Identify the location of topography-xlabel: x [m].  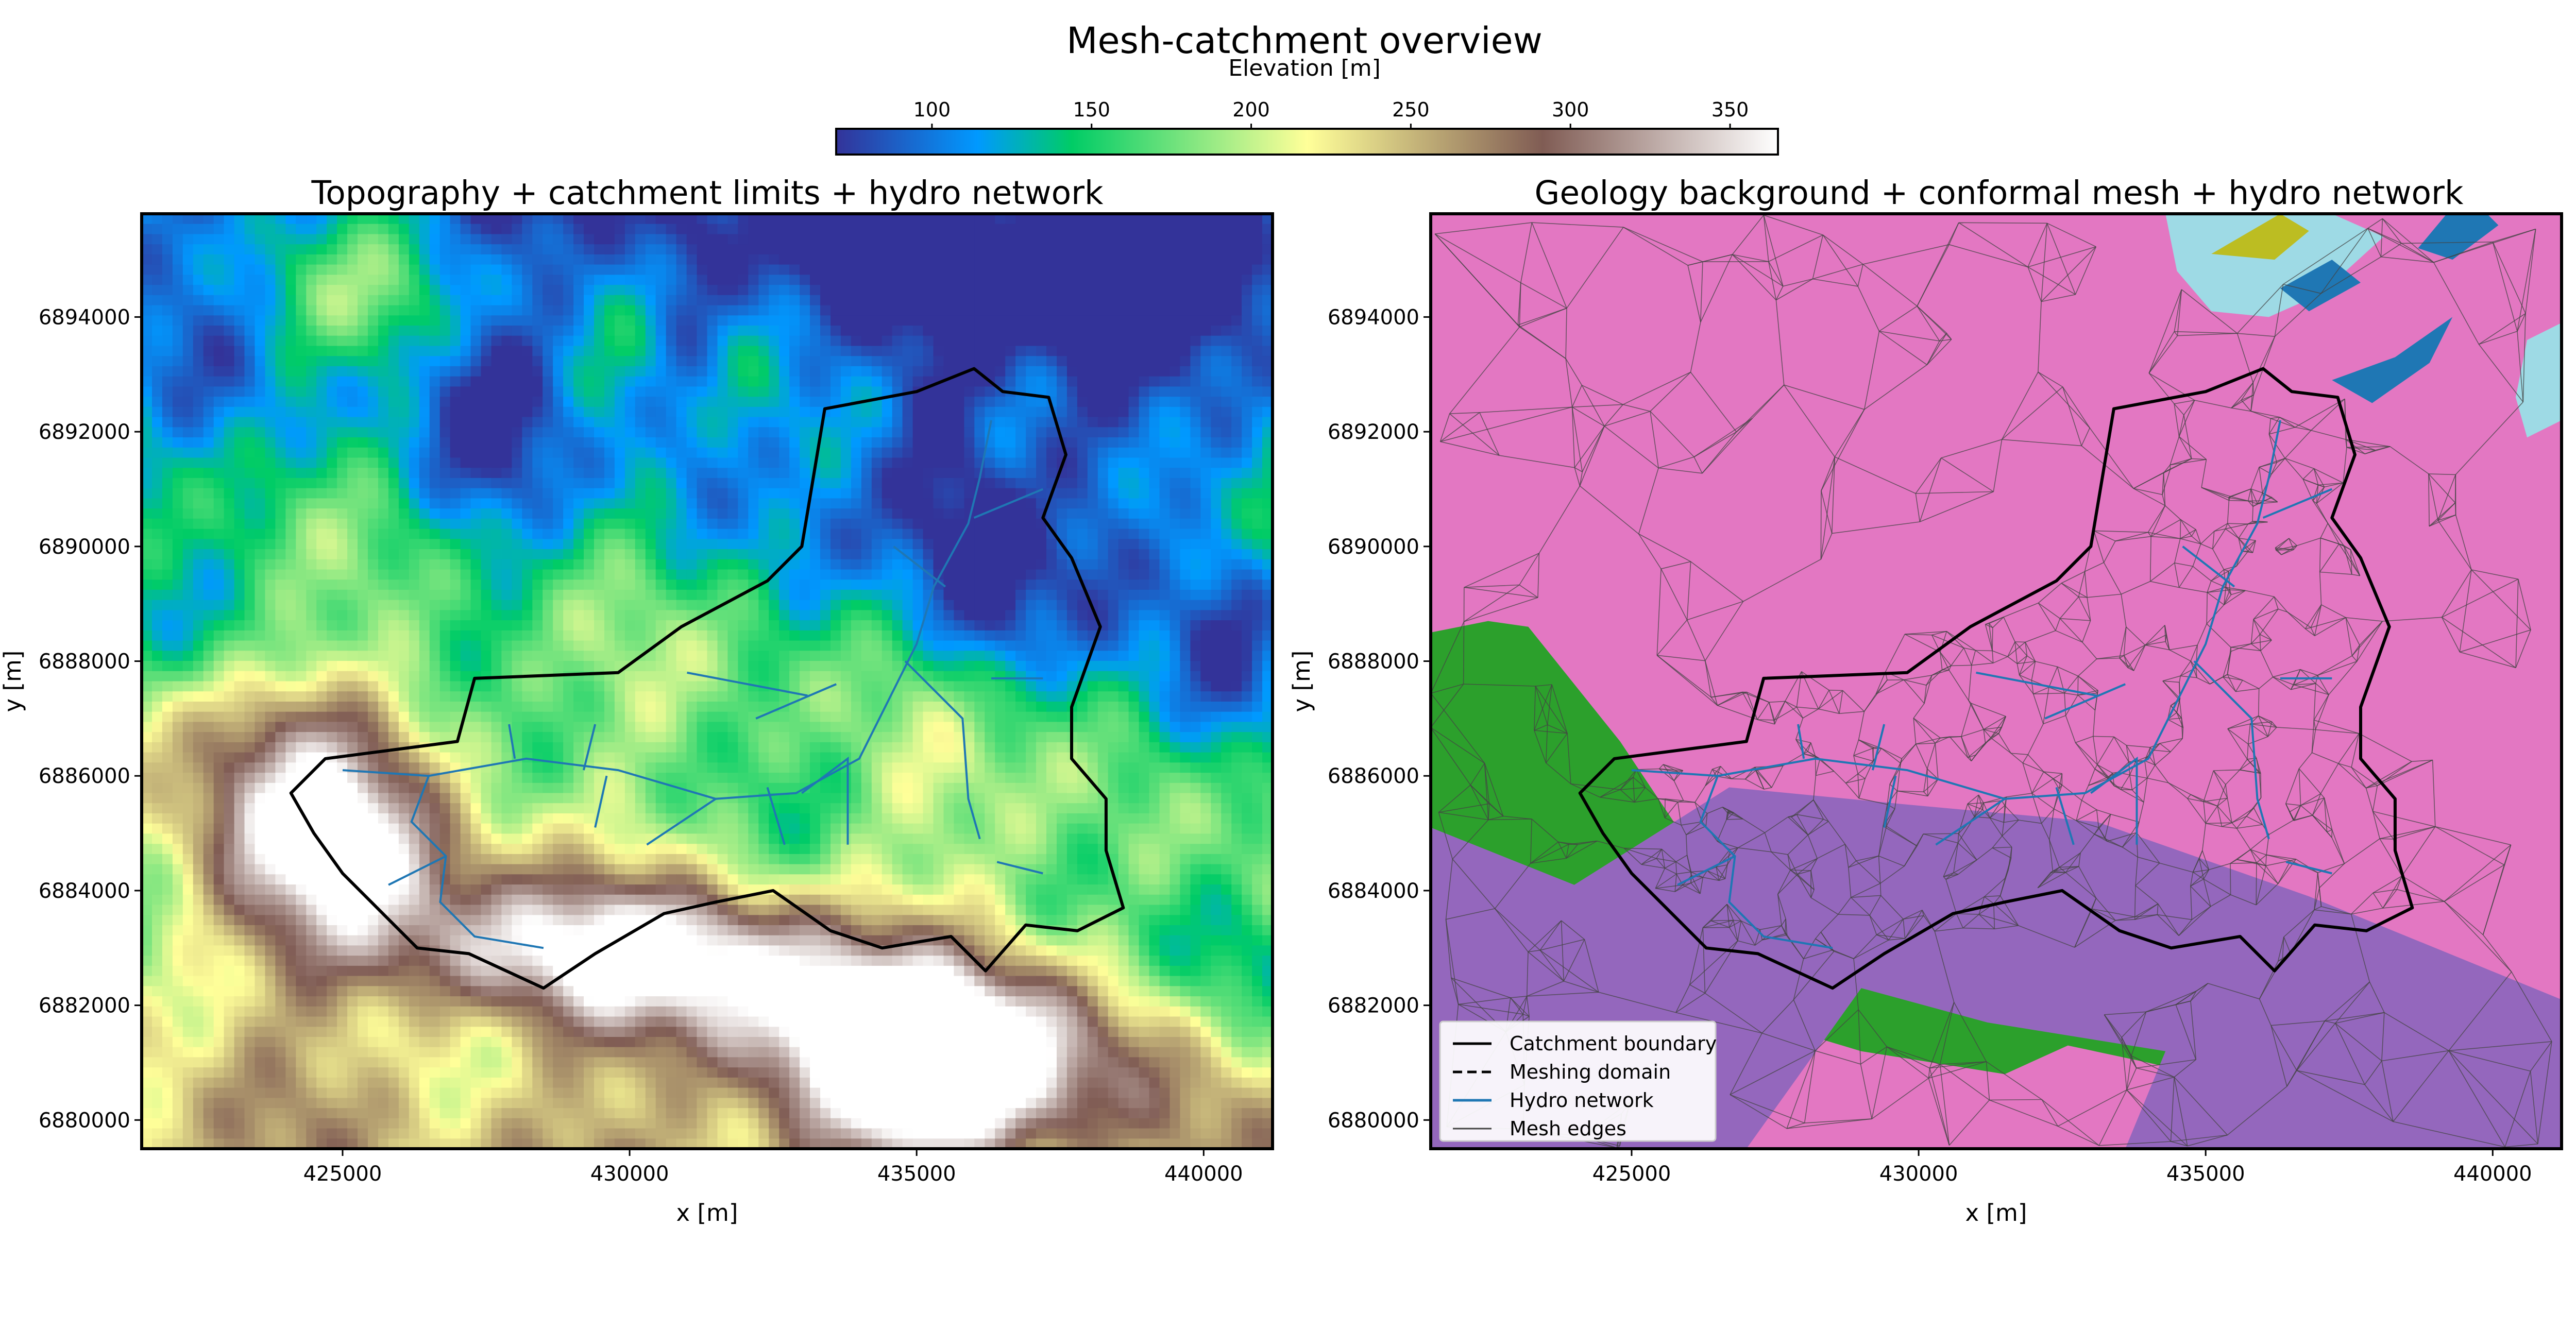
(707, 1212).